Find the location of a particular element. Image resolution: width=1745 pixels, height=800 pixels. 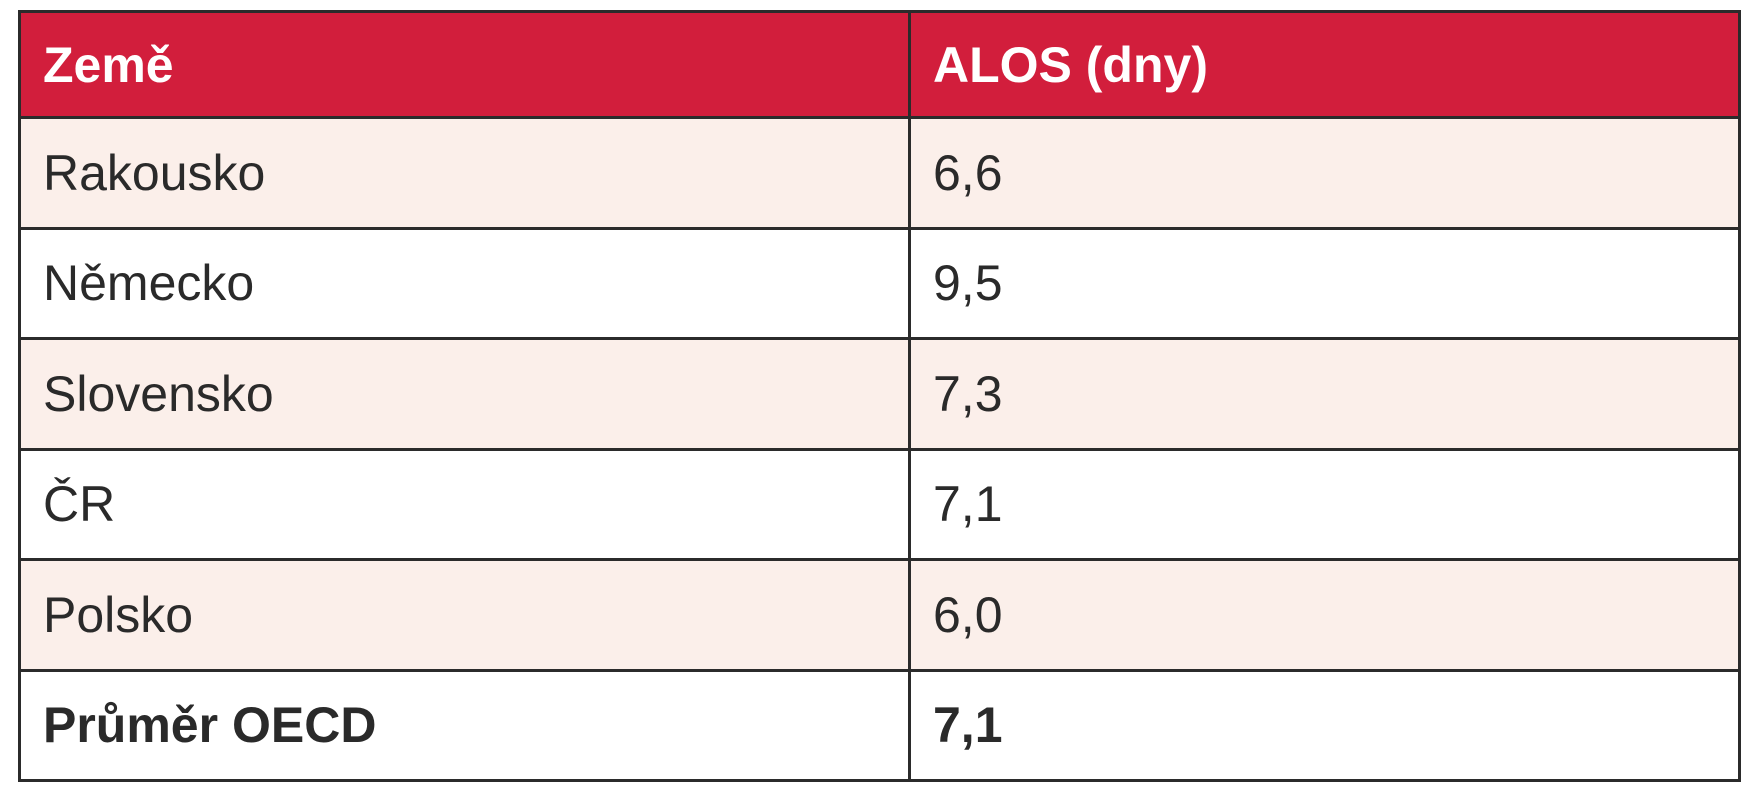

table-row: Rakousko 6,6 is located at coordinates (879, 173).